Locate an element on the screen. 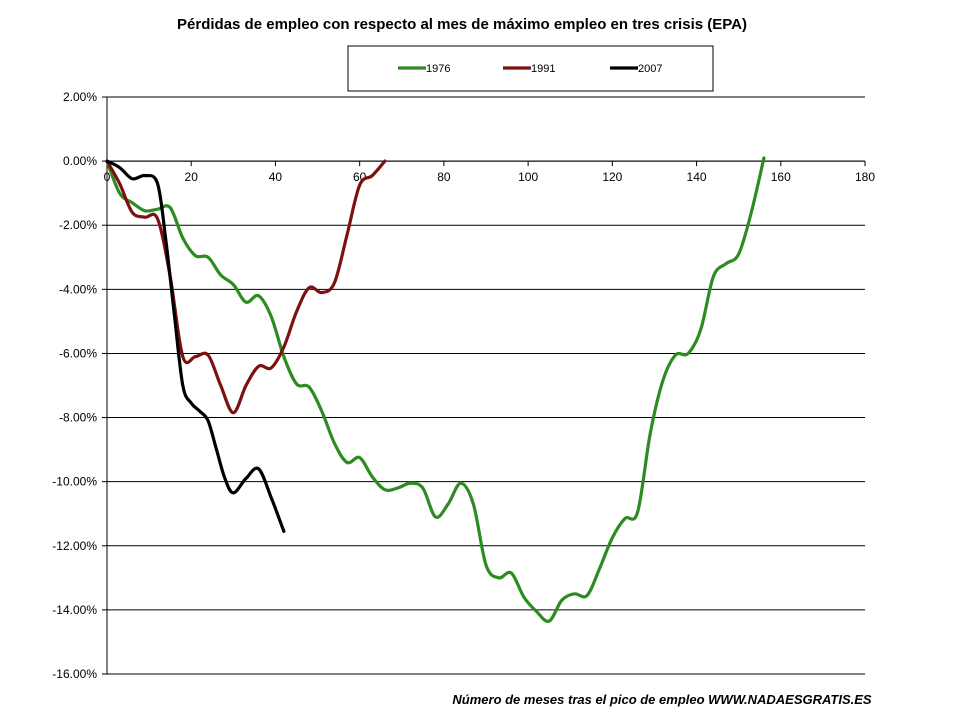 The image size is (960, 720). x-tick-label: 120 is located at coordinates (612, 177).